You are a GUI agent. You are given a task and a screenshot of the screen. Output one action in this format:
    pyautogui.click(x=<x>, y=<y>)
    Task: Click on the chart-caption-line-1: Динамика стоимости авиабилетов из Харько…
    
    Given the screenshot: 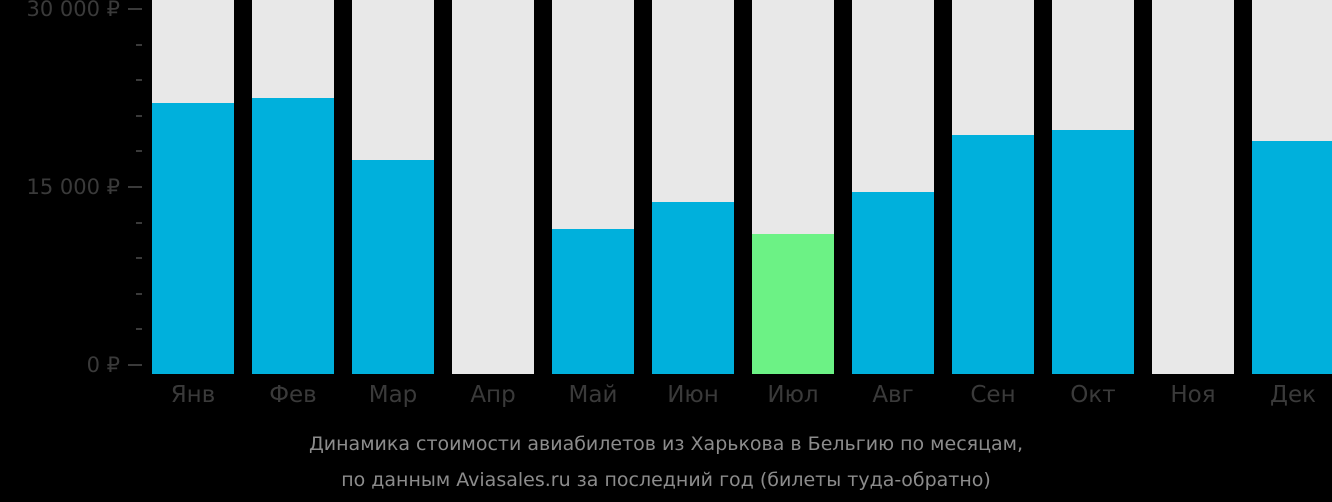 What is the action you would take?
    pyautogui.click(x=666, y=444)
    